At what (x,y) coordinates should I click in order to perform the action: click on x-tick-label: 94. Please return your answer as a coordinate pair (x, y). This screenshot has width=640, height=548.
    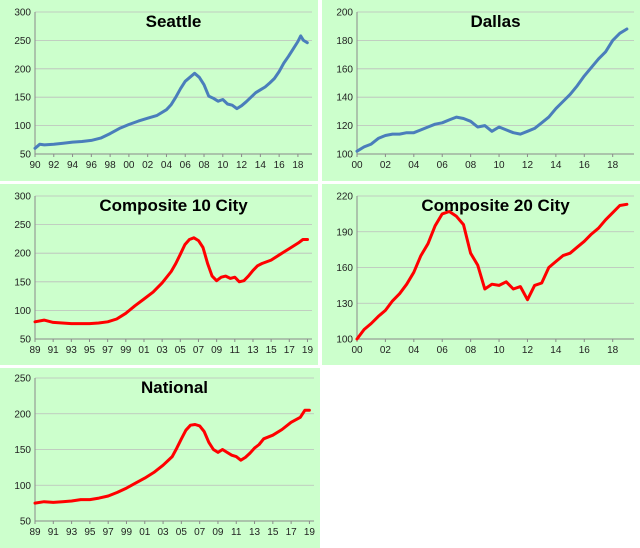
    Looking at the image, I should click on (73, 165).